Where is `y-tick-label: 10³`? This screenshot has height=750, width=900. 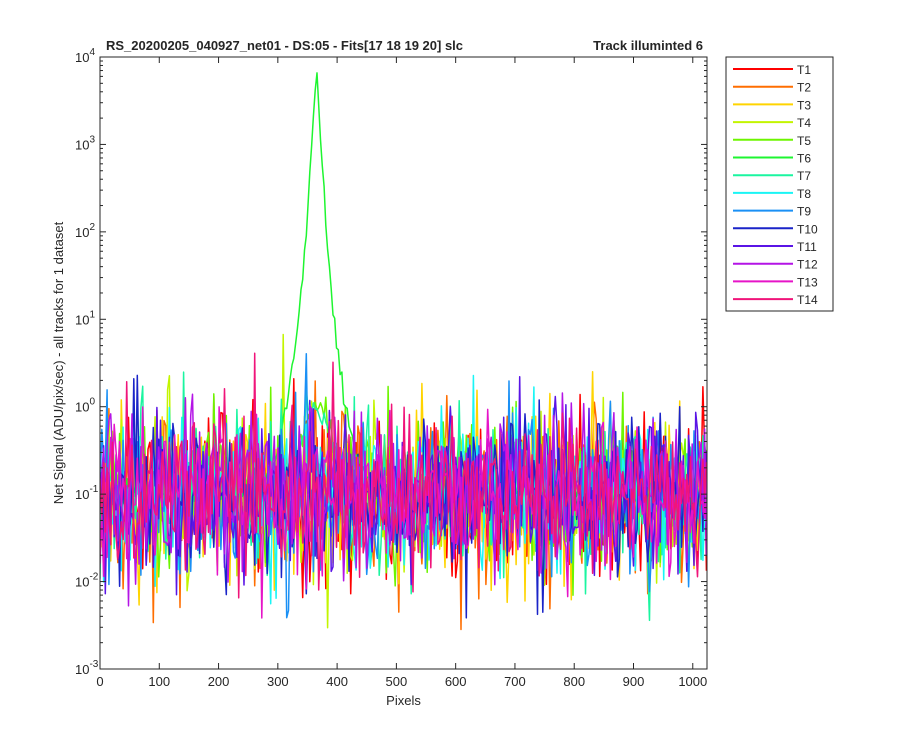 y-tick-label: 10³ is located at coordinates (85, 143).